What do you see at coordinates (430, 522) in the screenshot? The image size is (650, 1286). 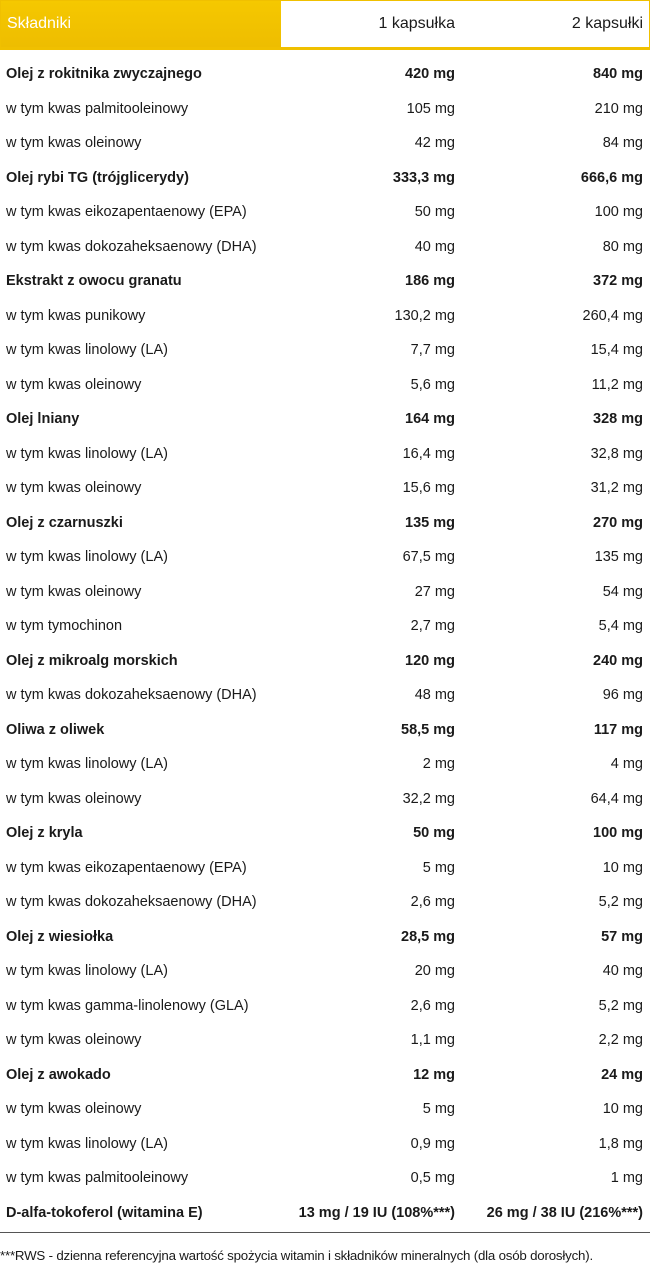 I see `dose-1-capsule: 135 mg` at bounding box center [430, 522].